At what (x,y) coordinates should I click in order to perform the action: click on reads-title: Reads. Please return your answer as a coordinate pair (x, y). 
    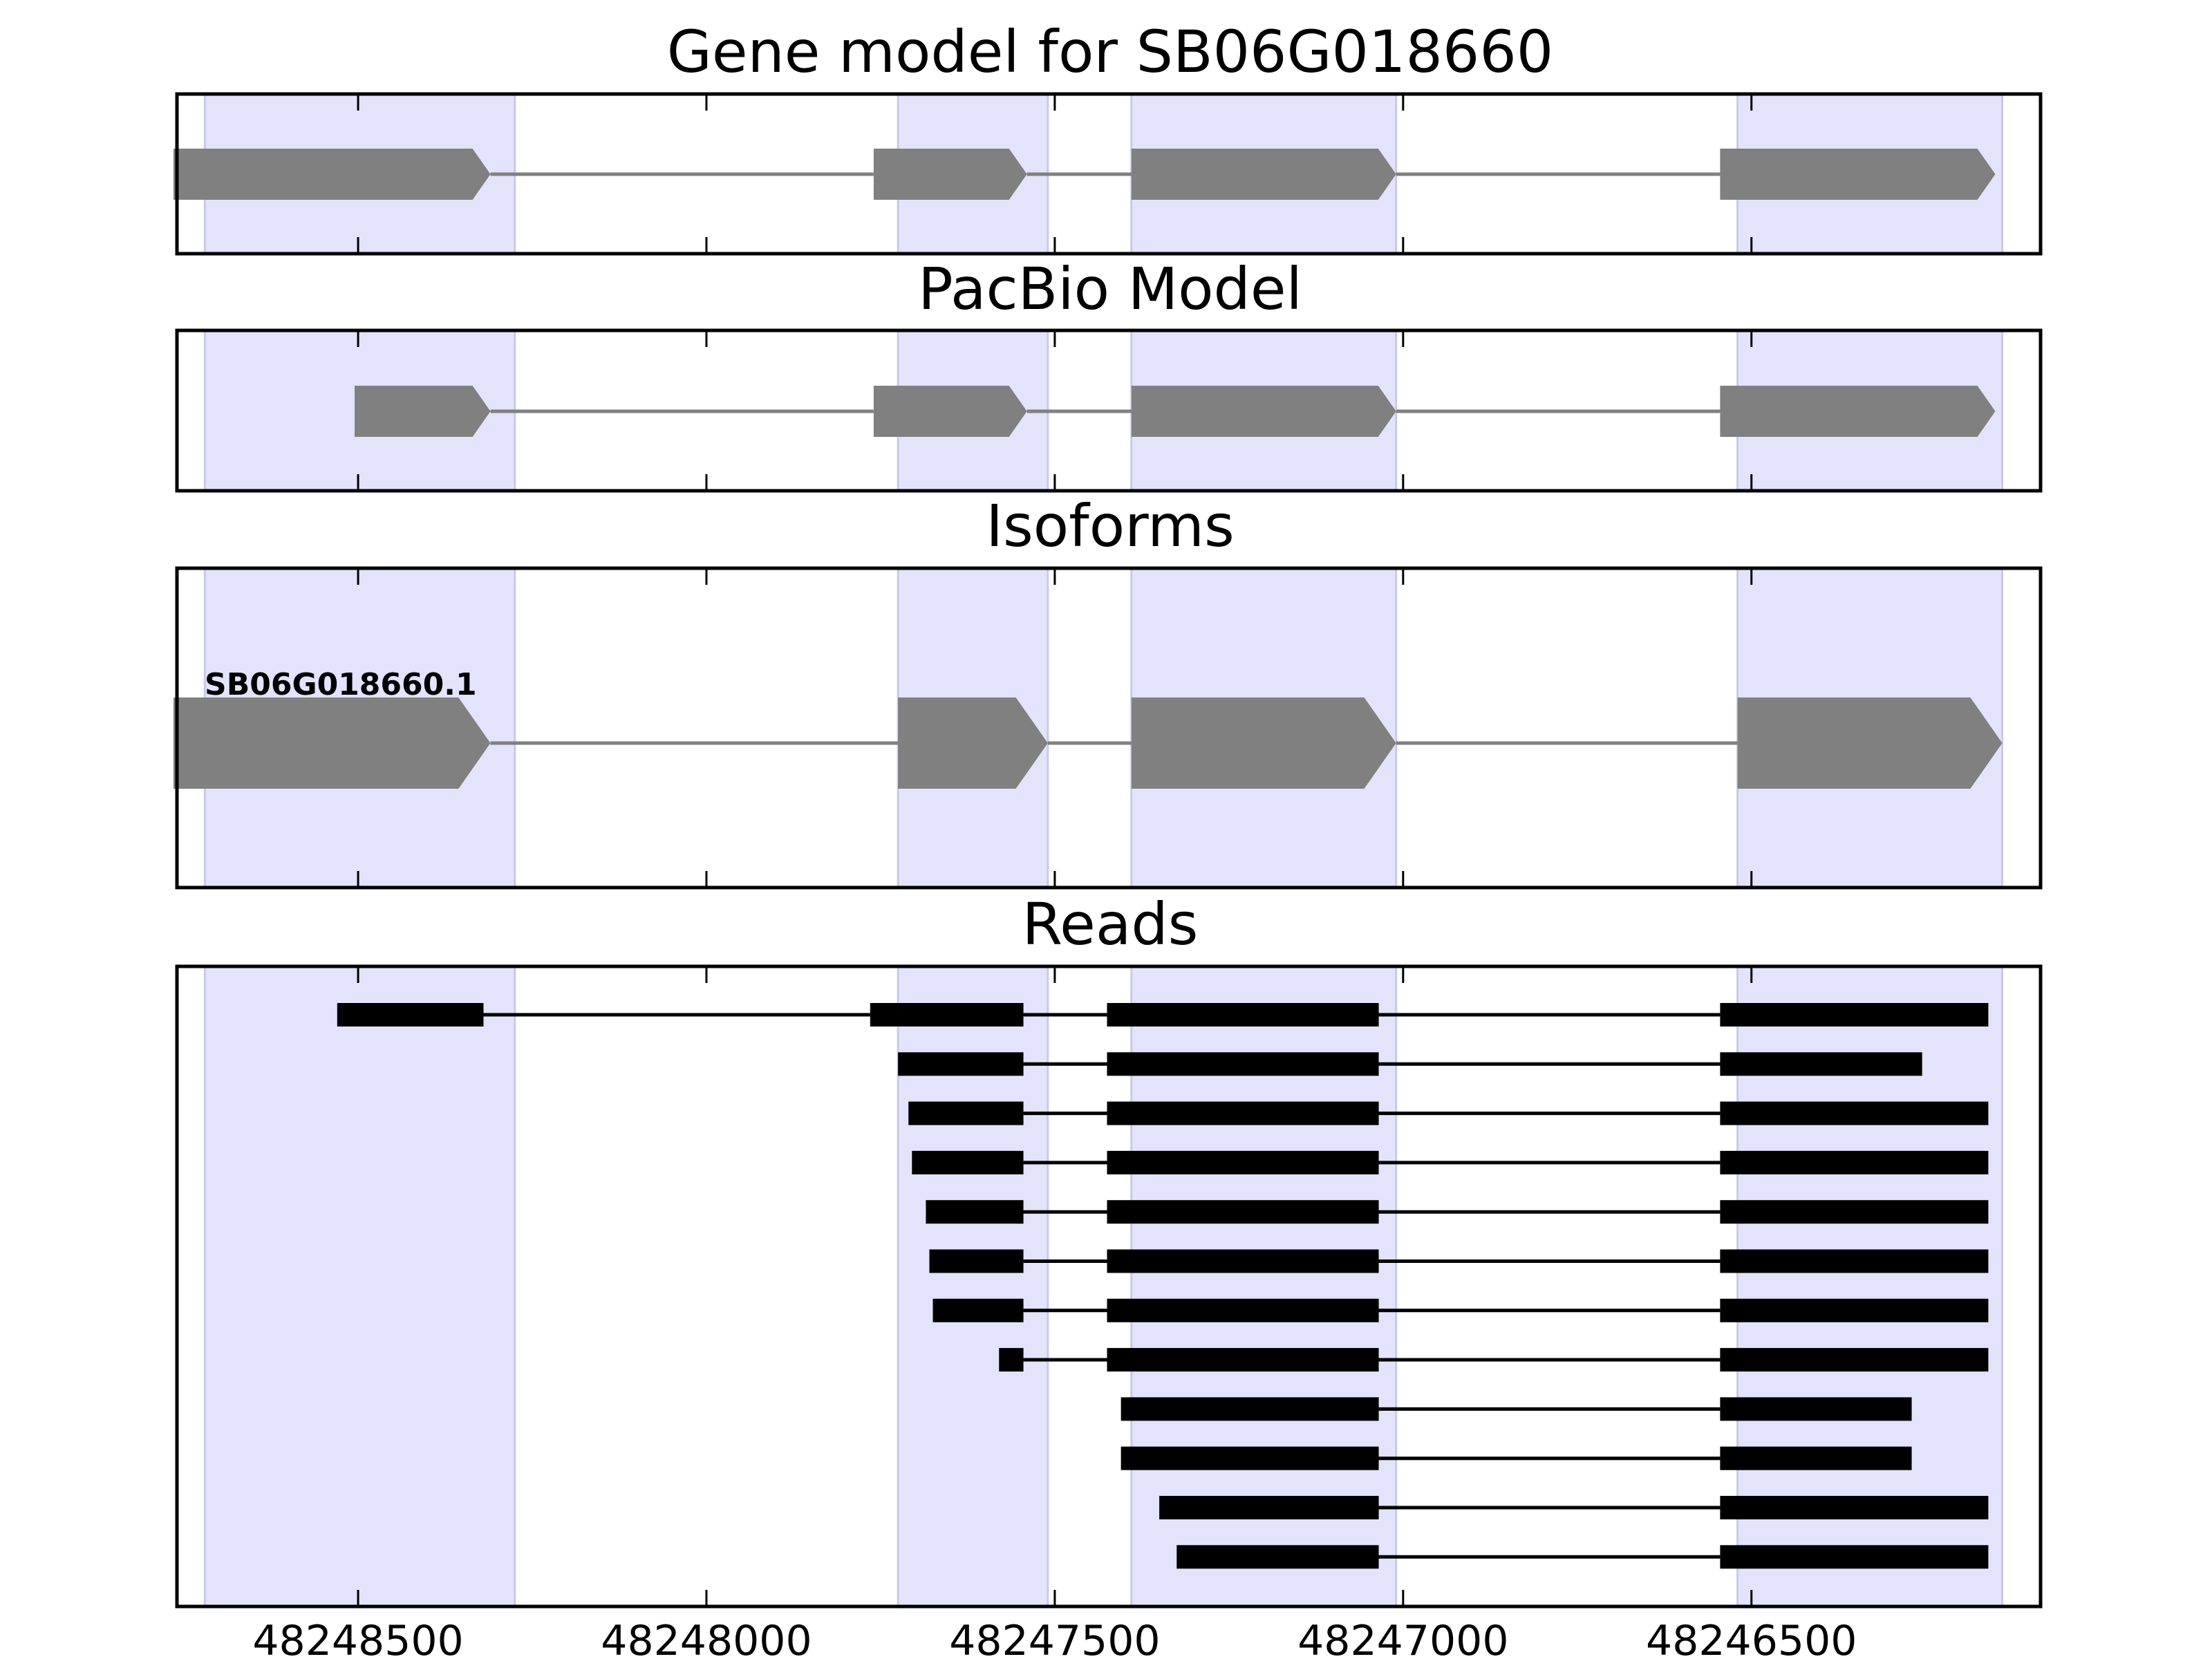
    Looking at the image, I should click on (1110, 924).